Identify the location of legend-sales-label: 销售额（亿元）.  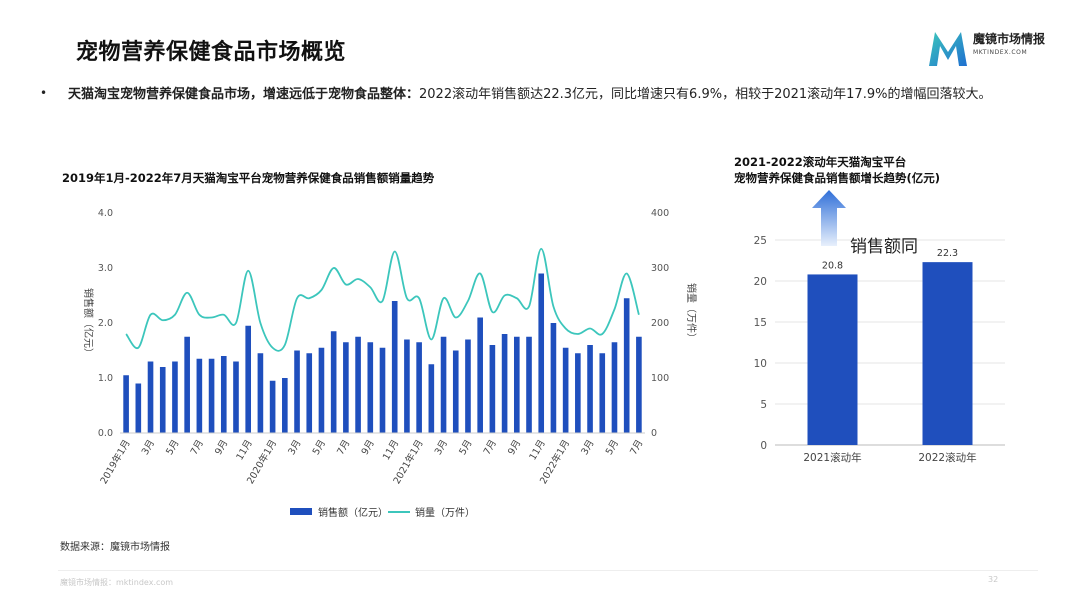
(353, 512).